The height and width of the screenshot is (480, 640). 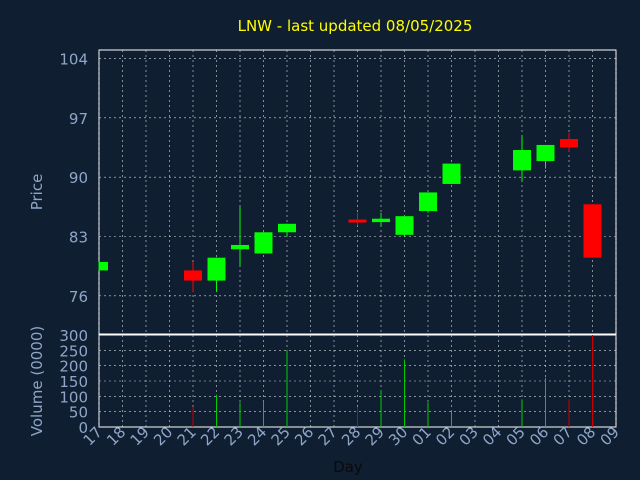 I want to click on volume-tick-label: 300, so click(x=73, y=336).